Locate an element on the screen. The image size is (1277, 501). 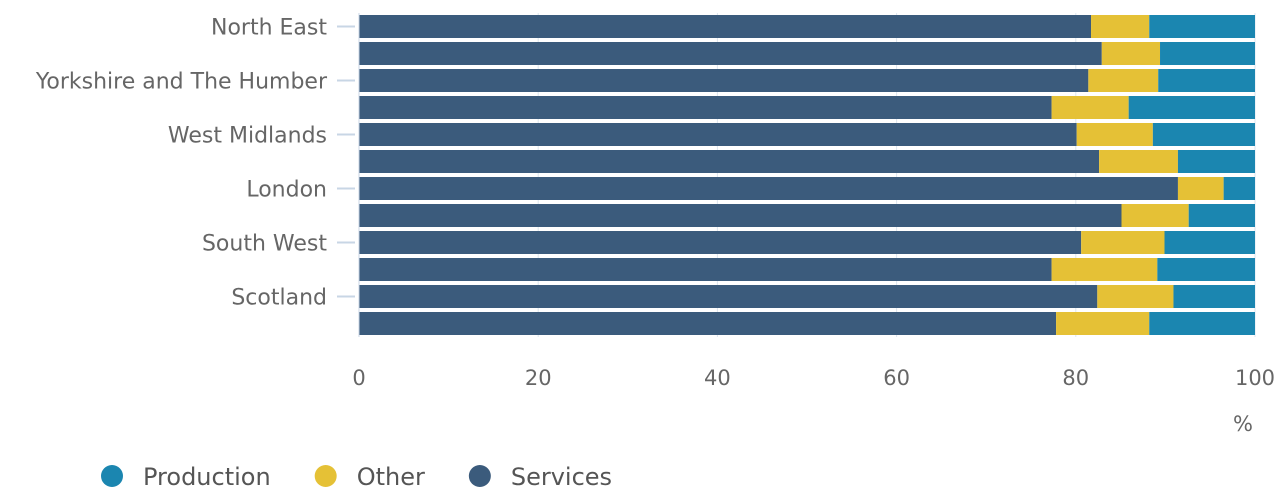
category-label: Yorkshire and The Humber is located at coordinates (181, 82).